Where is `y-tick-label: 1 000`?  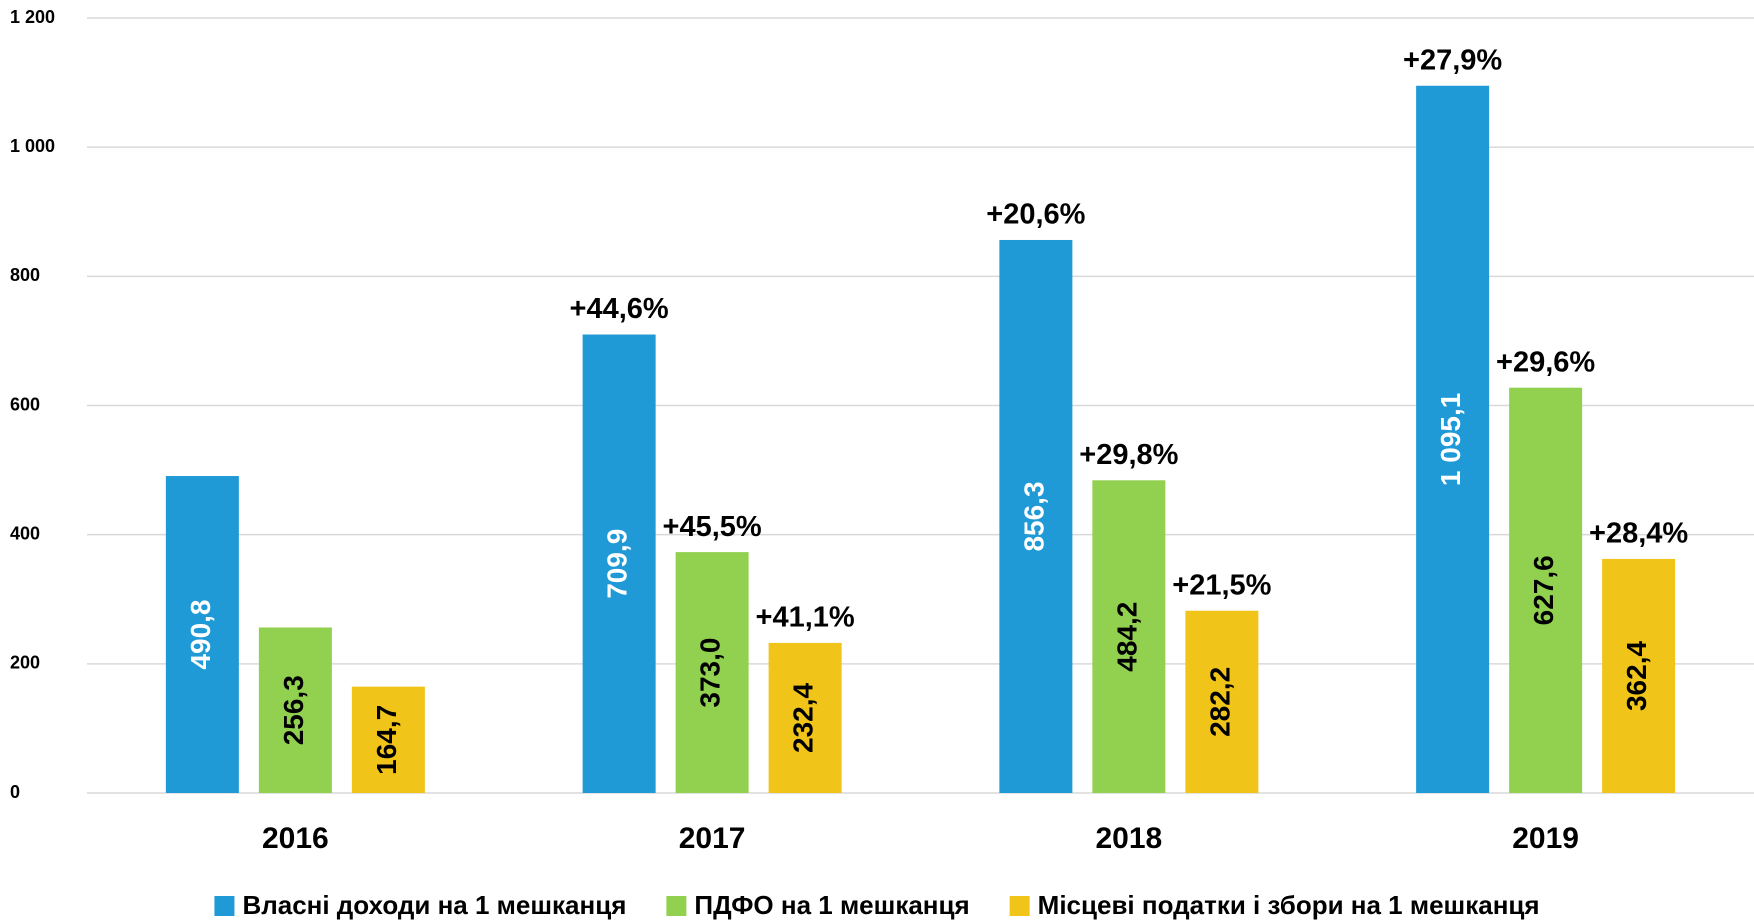
y-tick-label: 1 000 is located at coordinates (32, 146).